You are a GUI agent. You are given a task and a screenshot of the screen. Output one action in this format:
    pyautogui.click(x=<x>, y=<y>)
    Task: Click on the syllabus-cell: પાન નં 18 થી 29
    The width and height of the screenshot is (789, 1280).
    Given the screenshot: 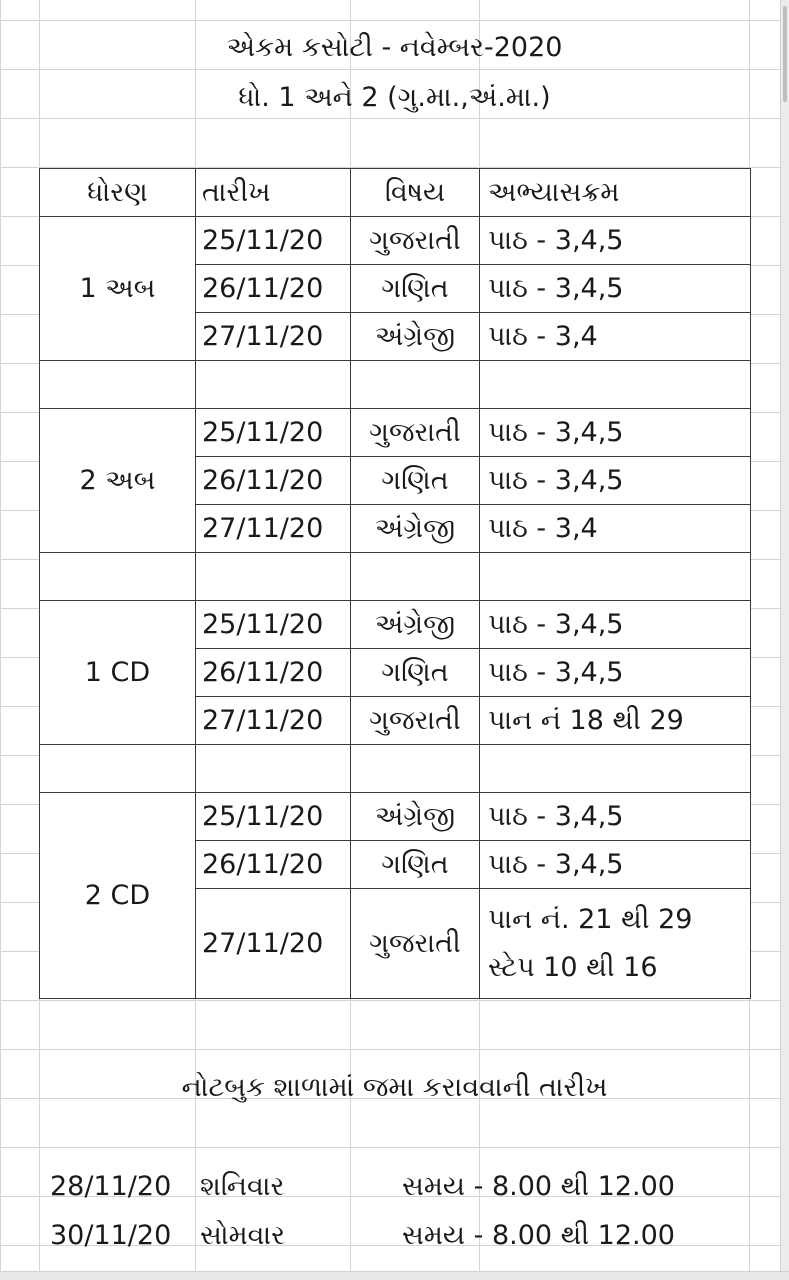 What is the action you would take?
    pyautogui.click(x=615, y=720)
    